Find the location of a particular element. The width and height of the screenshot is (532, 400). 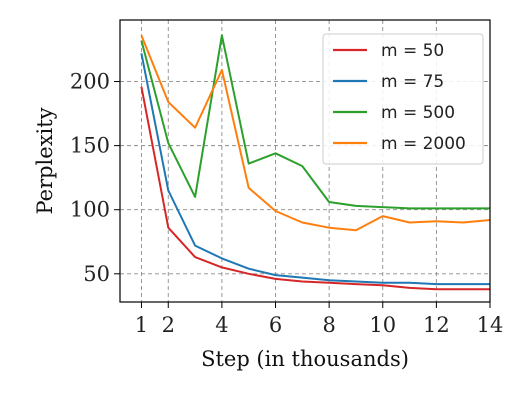

x-tick-label: 12 is located at coordinates (436, 325).